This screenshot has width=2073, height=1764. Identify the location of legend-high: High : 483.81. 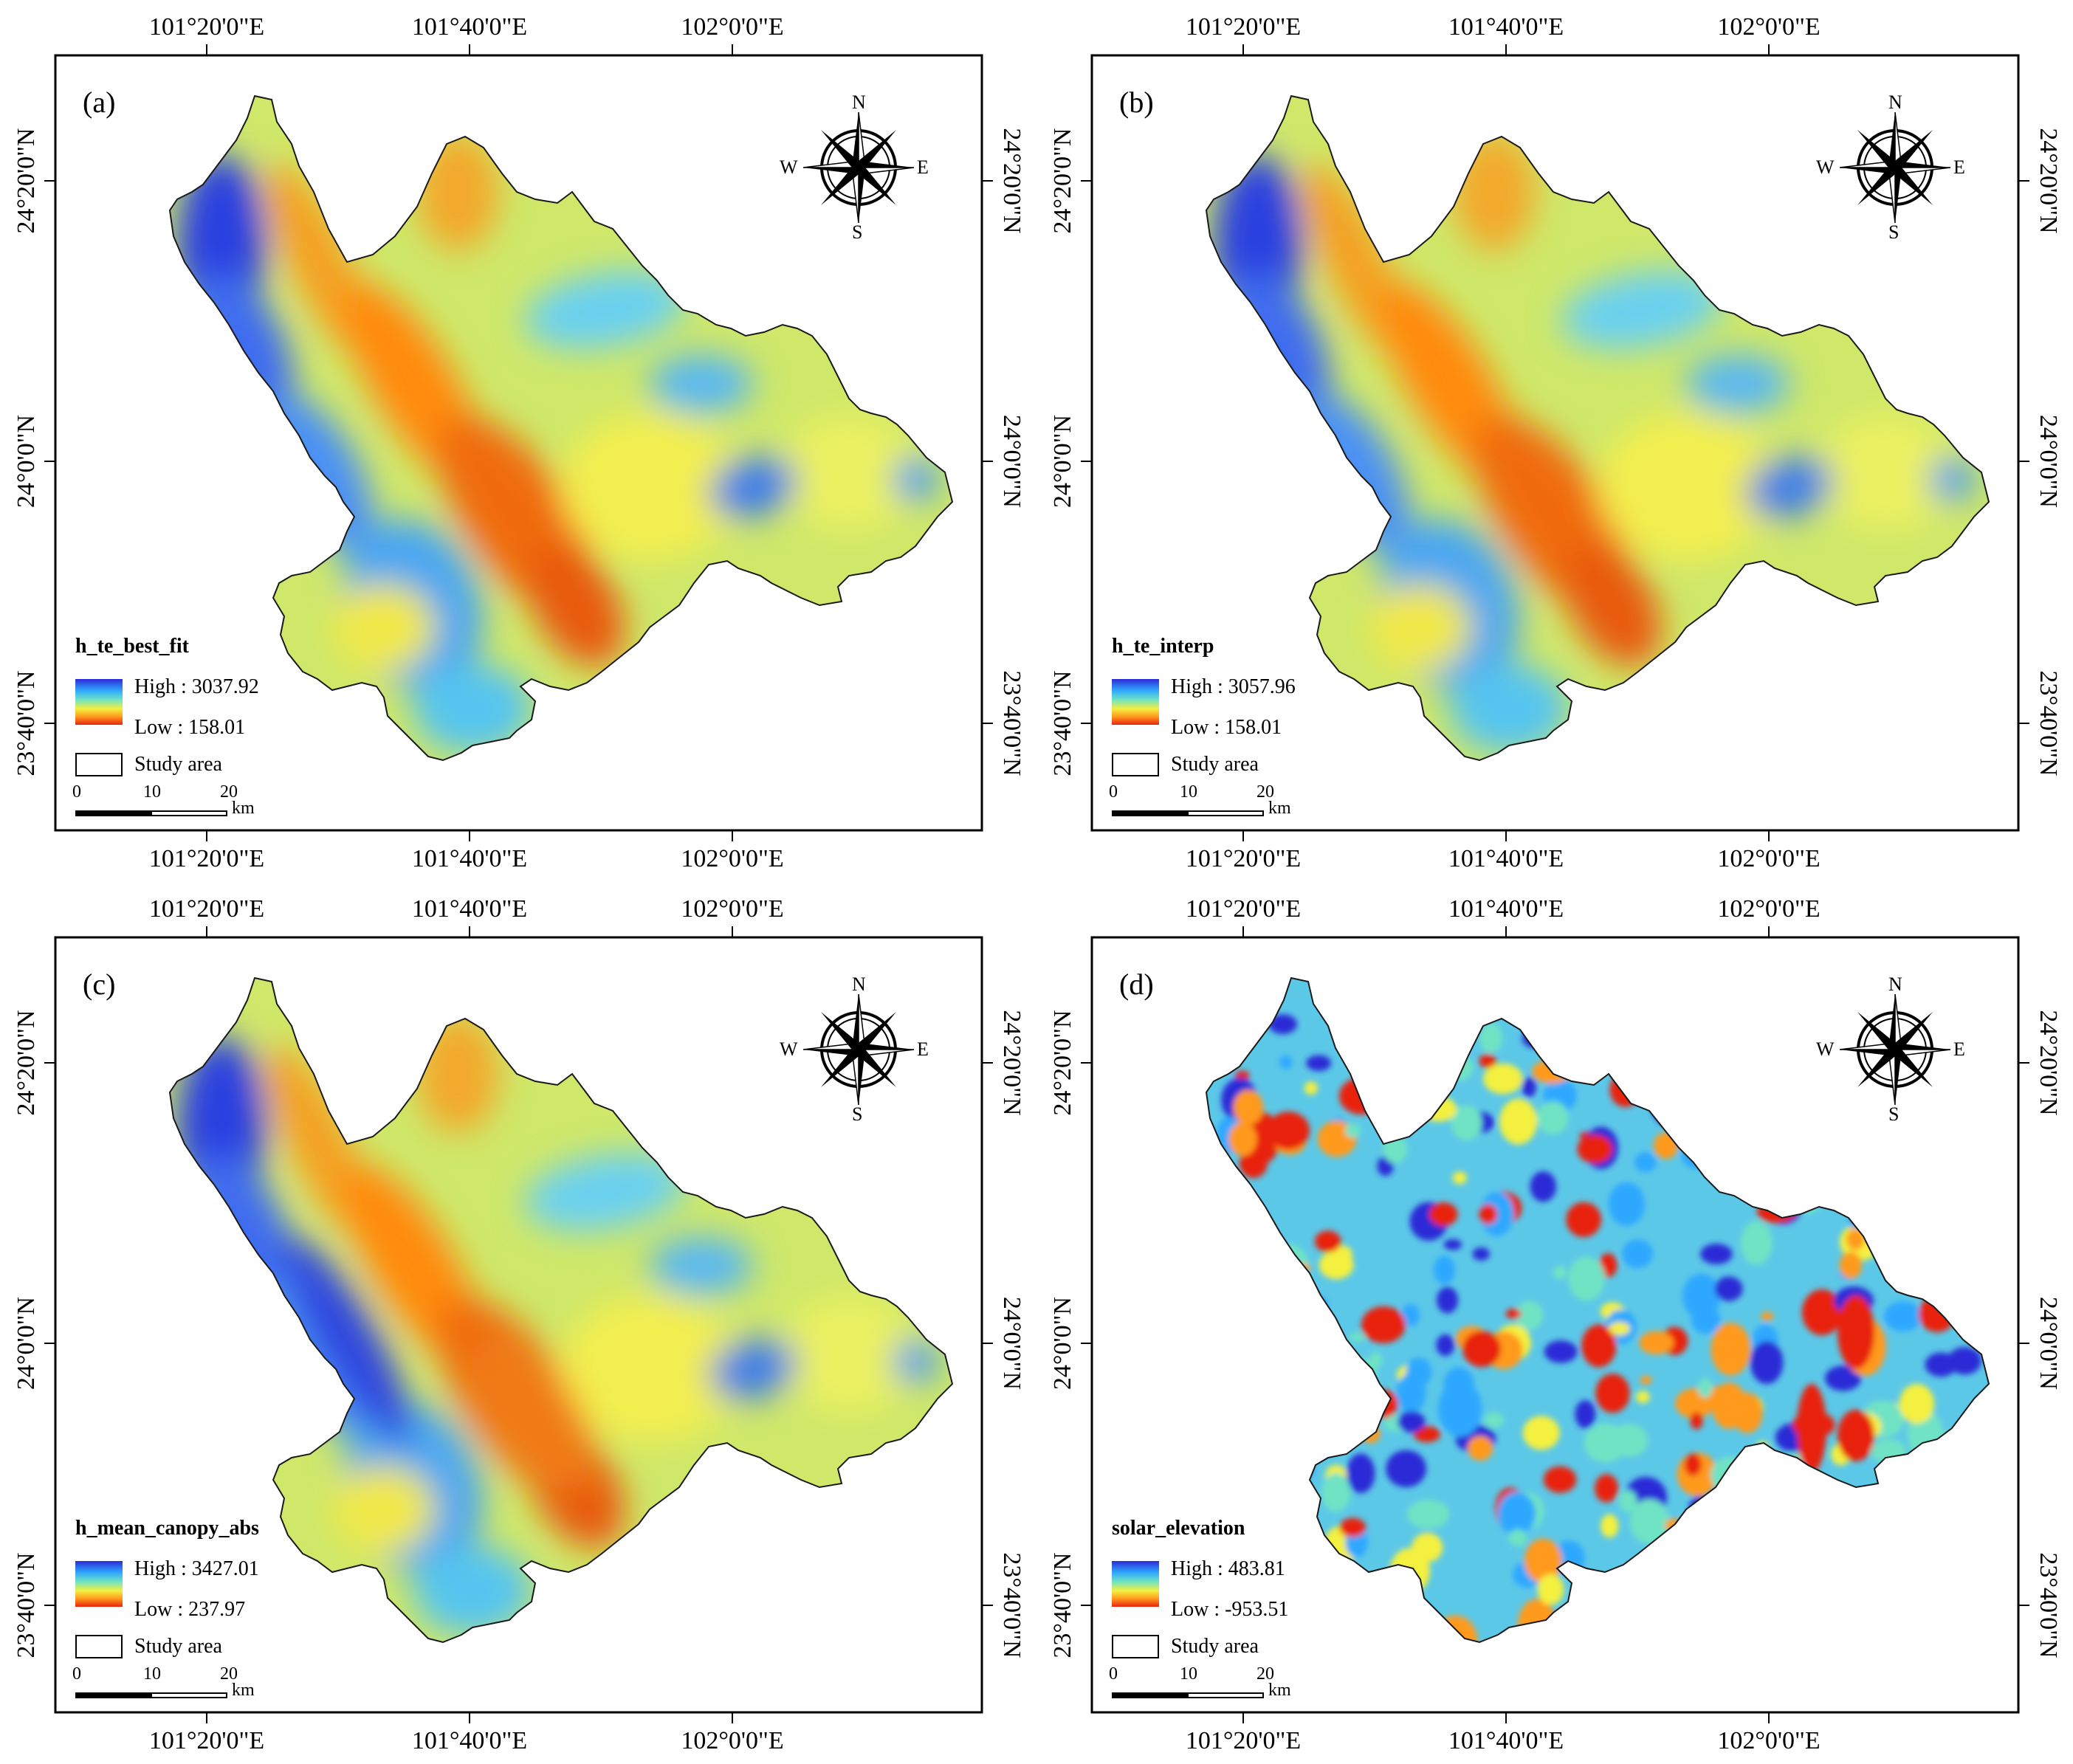
(1228, 1568).